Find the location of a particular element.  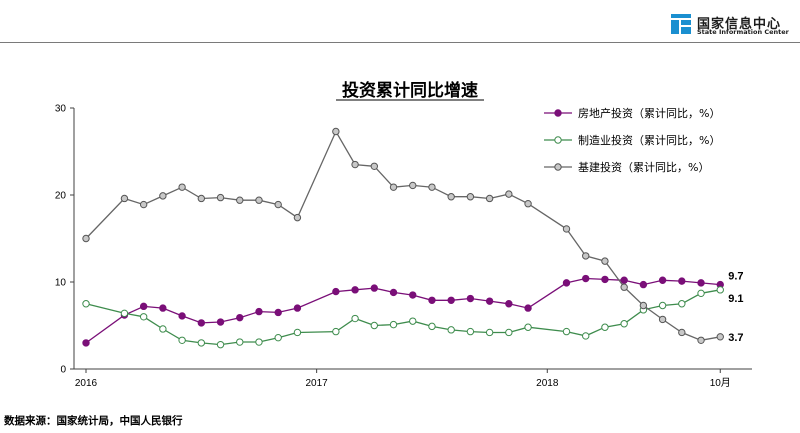

header-divider is located at coordinates (400, 42).